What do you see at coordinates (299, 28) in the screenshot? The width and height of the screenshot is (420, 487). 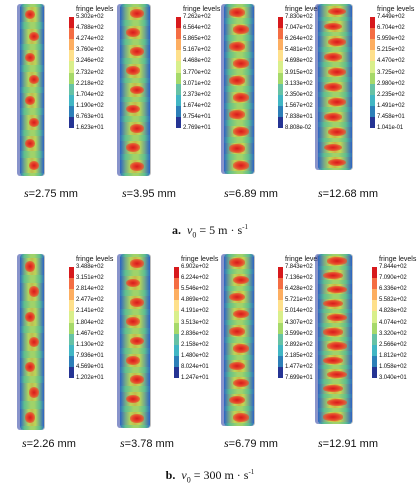 I see `legend-tick-label: 7.047e+02` at bounding box center [299, 28].